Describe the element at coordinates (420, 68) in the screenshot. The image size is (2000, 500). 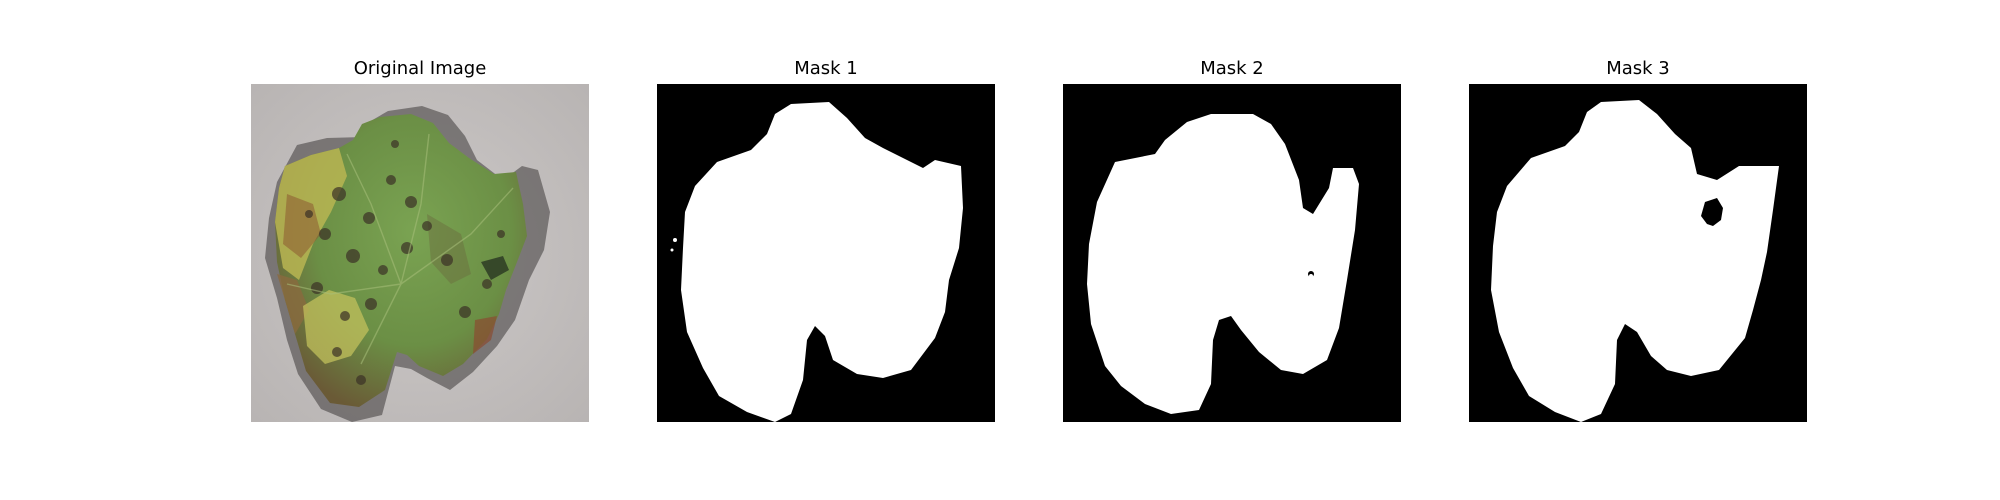
I see `panel-title: Original Image` at that location.